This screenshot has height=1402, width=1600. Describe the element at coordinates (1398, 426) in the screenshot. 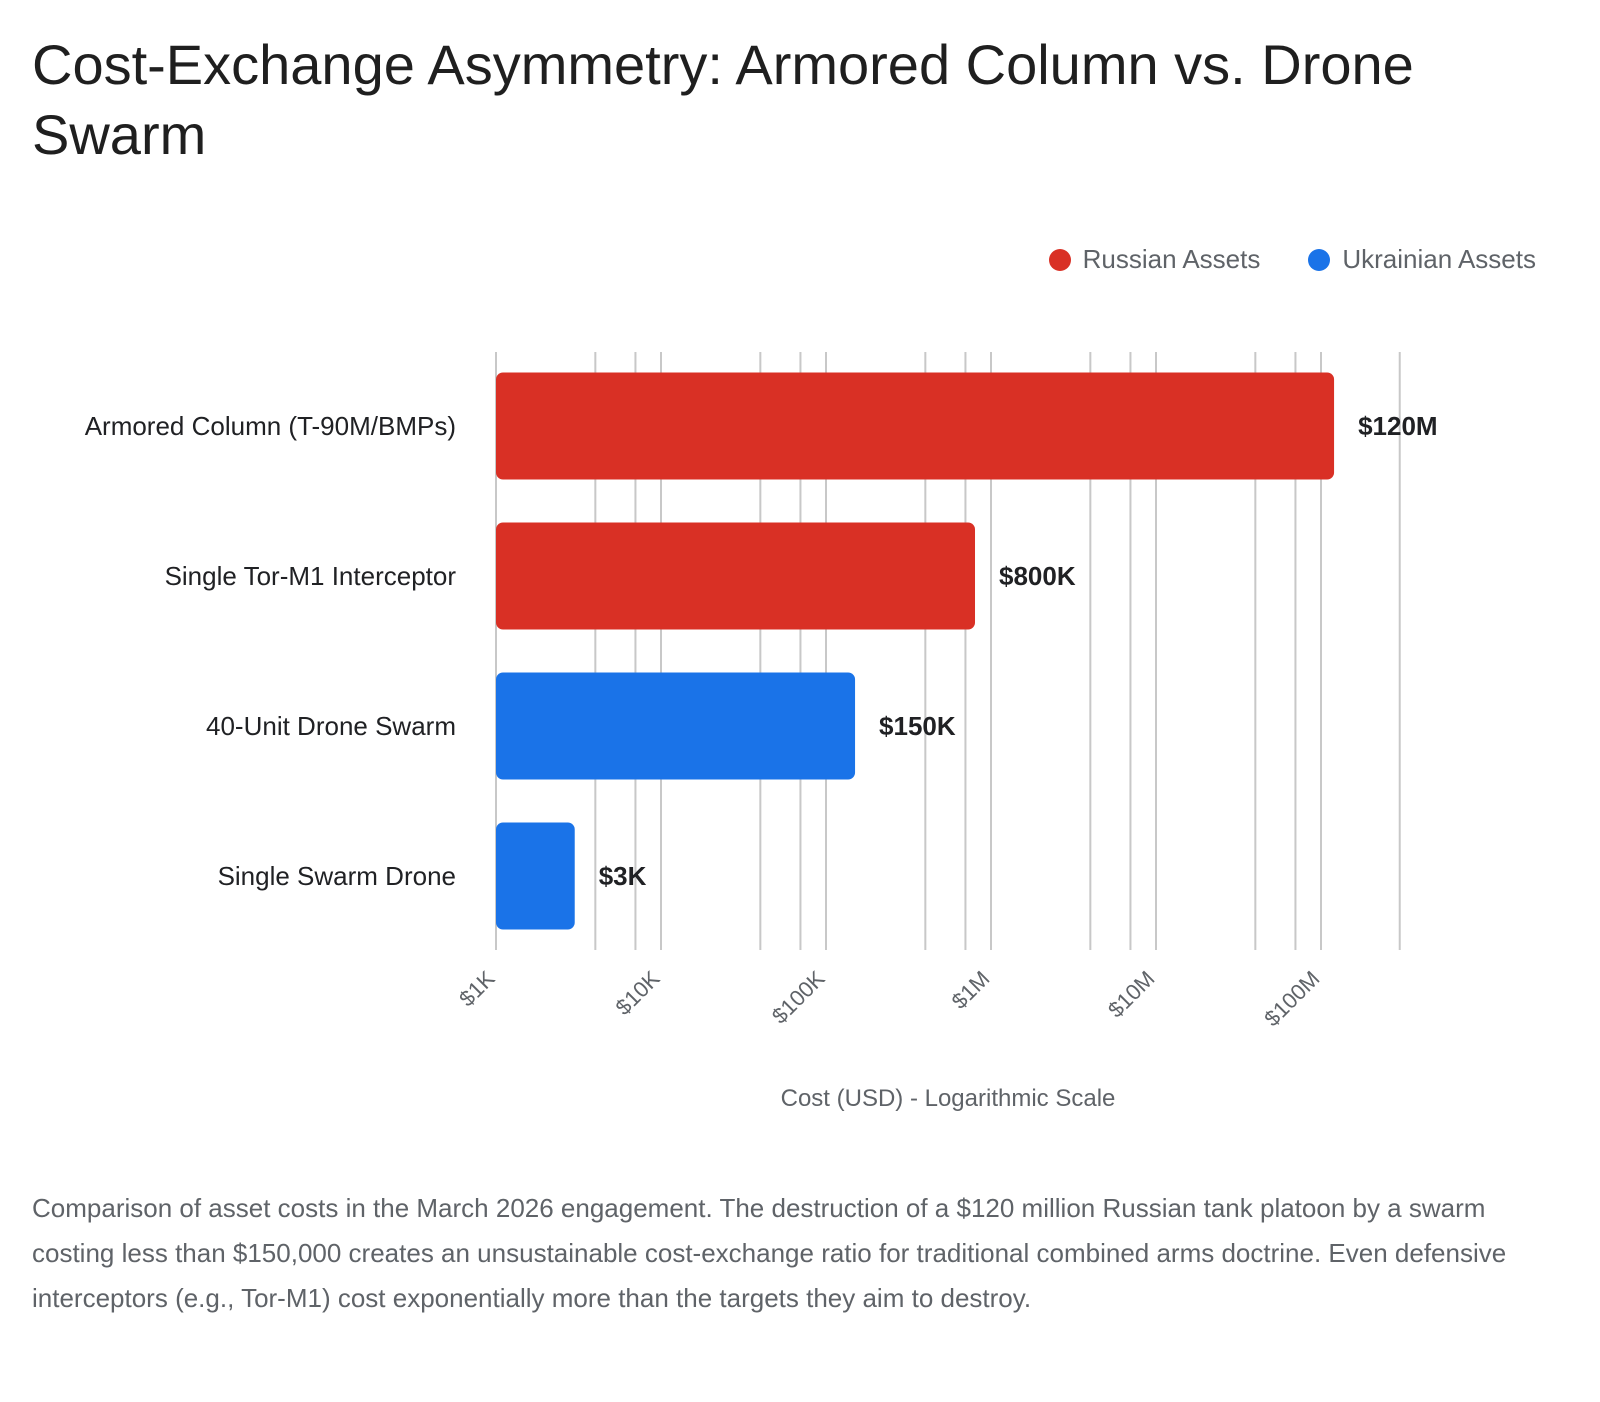

I see `data-label: $120M` at that location.